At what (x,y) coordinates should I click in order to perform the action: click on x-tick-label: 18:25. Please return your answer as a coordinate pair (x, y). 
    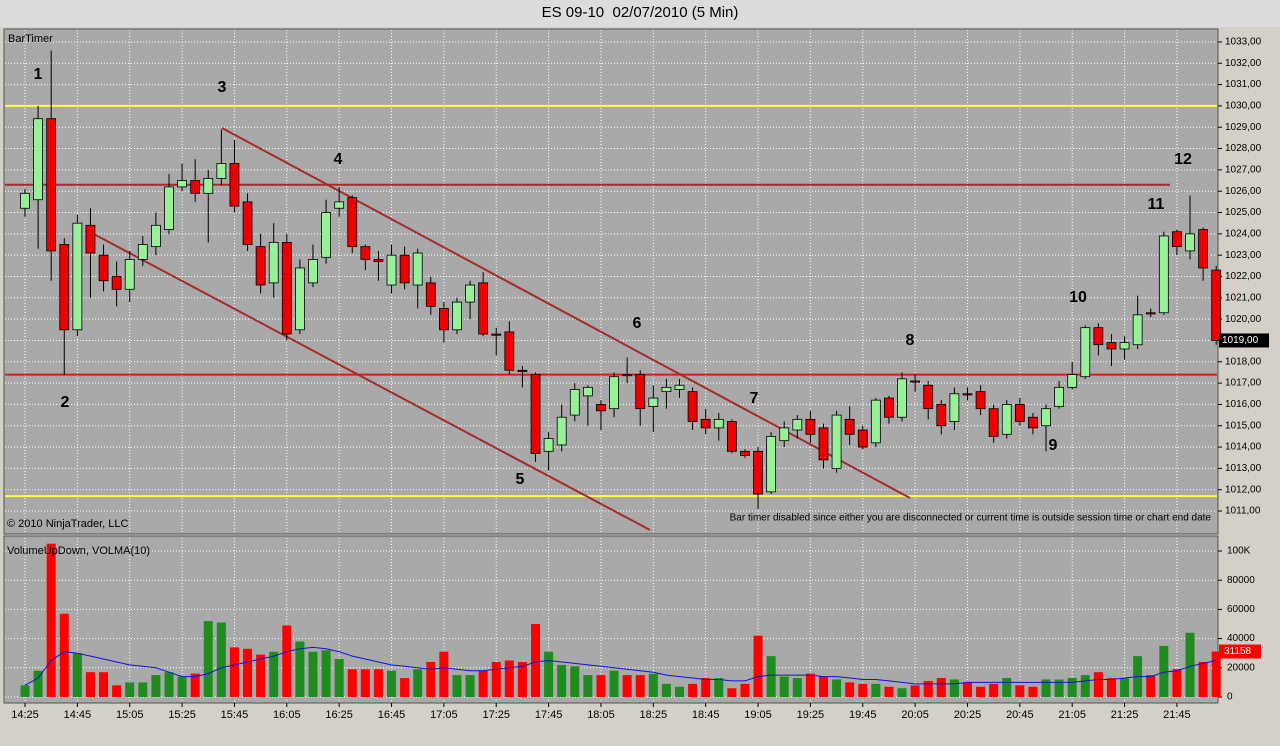
    Looking at the image, I should click on (654, 715).